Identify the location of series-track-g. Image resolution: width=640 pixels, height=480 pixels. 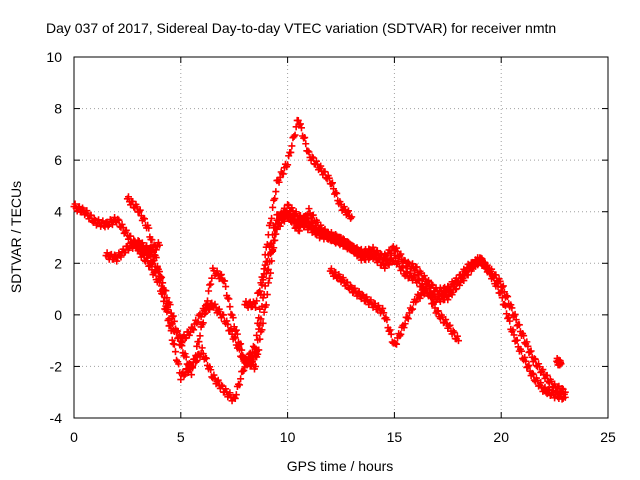
(559, 361).